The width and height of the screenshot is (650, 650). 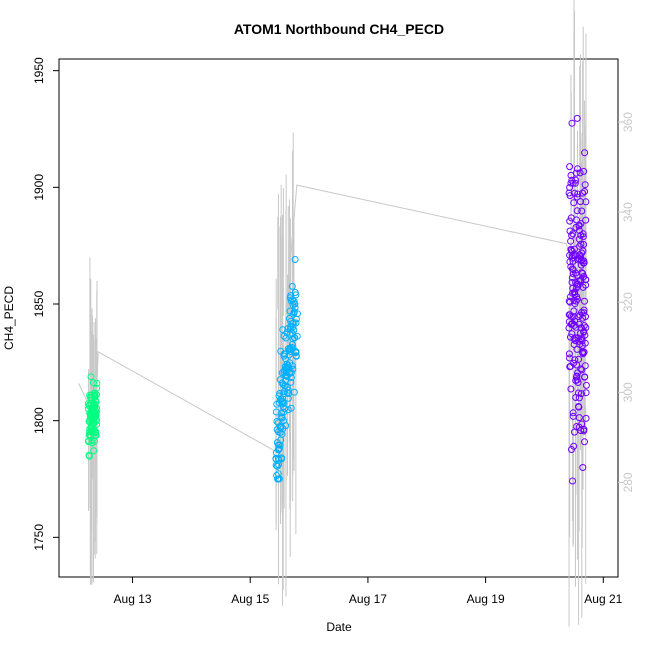 I want to click on x-tick-label: Aug 19, so click(x=486, y=599).